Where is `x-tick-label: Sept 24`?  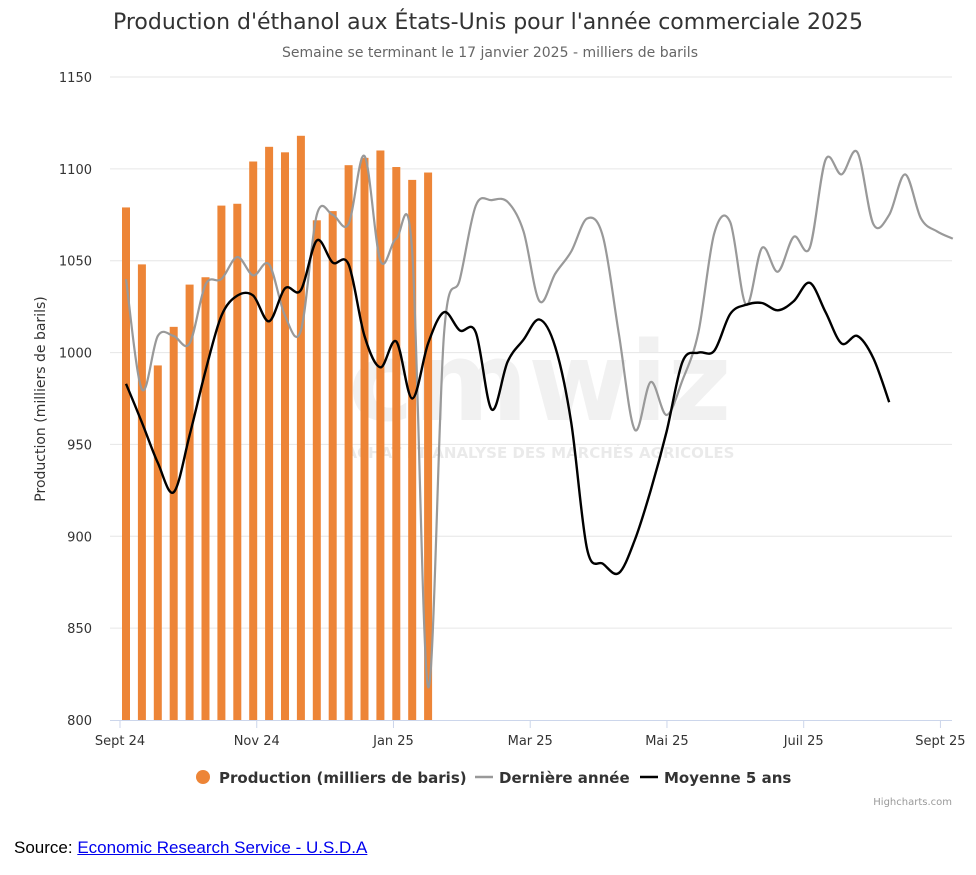
x-tick-label: Sept 24 is located at coordinates (120, 741).